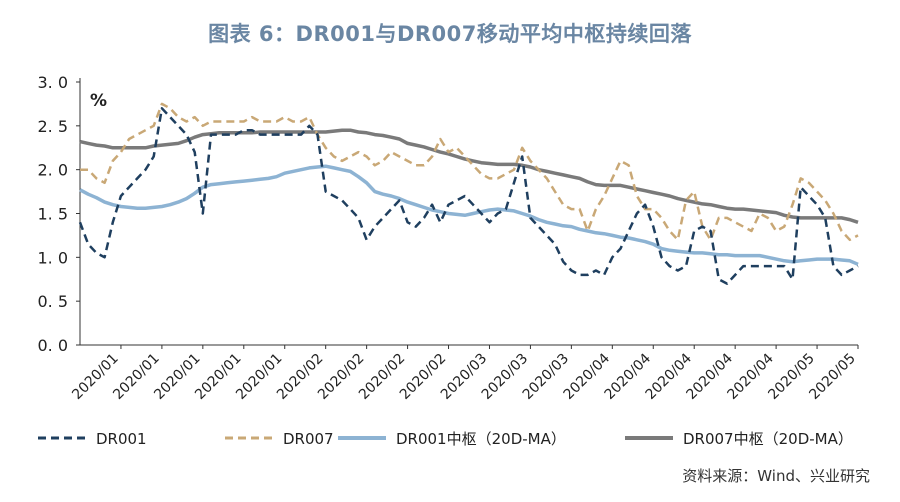 The width and height of the screenshot is (900, 502). I want to click on y-tick-label: 1. 5, so click(52, 214).